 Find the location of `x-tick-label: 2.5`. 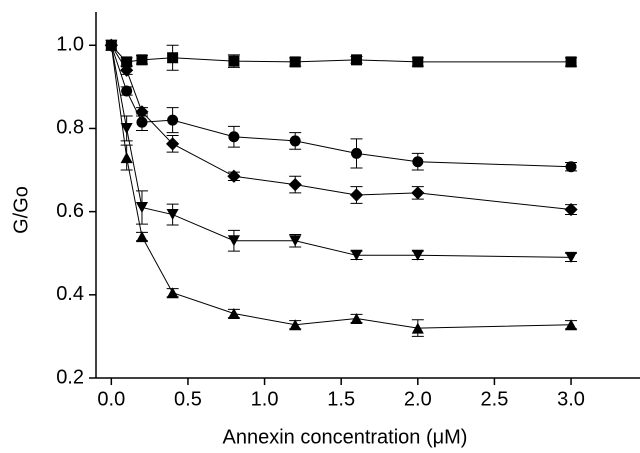

x-tick-label: 2.5 is located at coordinates (495, 399).